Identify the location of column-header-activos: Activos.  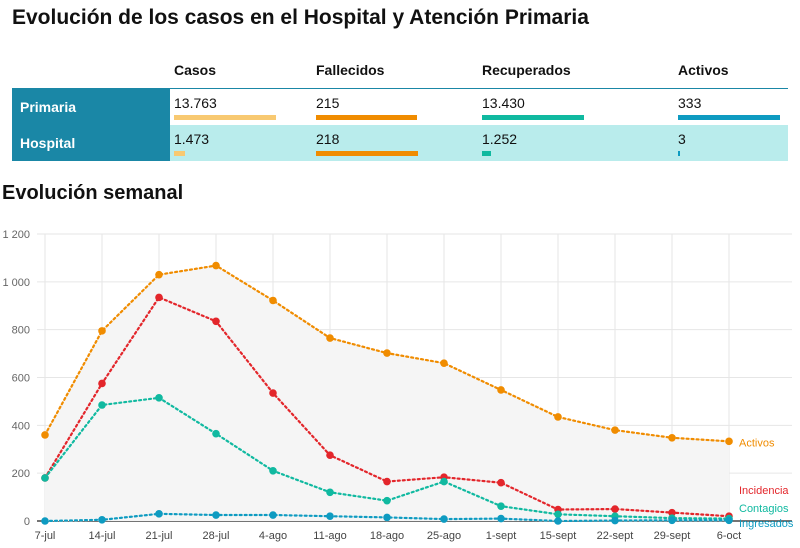
(703, 70).